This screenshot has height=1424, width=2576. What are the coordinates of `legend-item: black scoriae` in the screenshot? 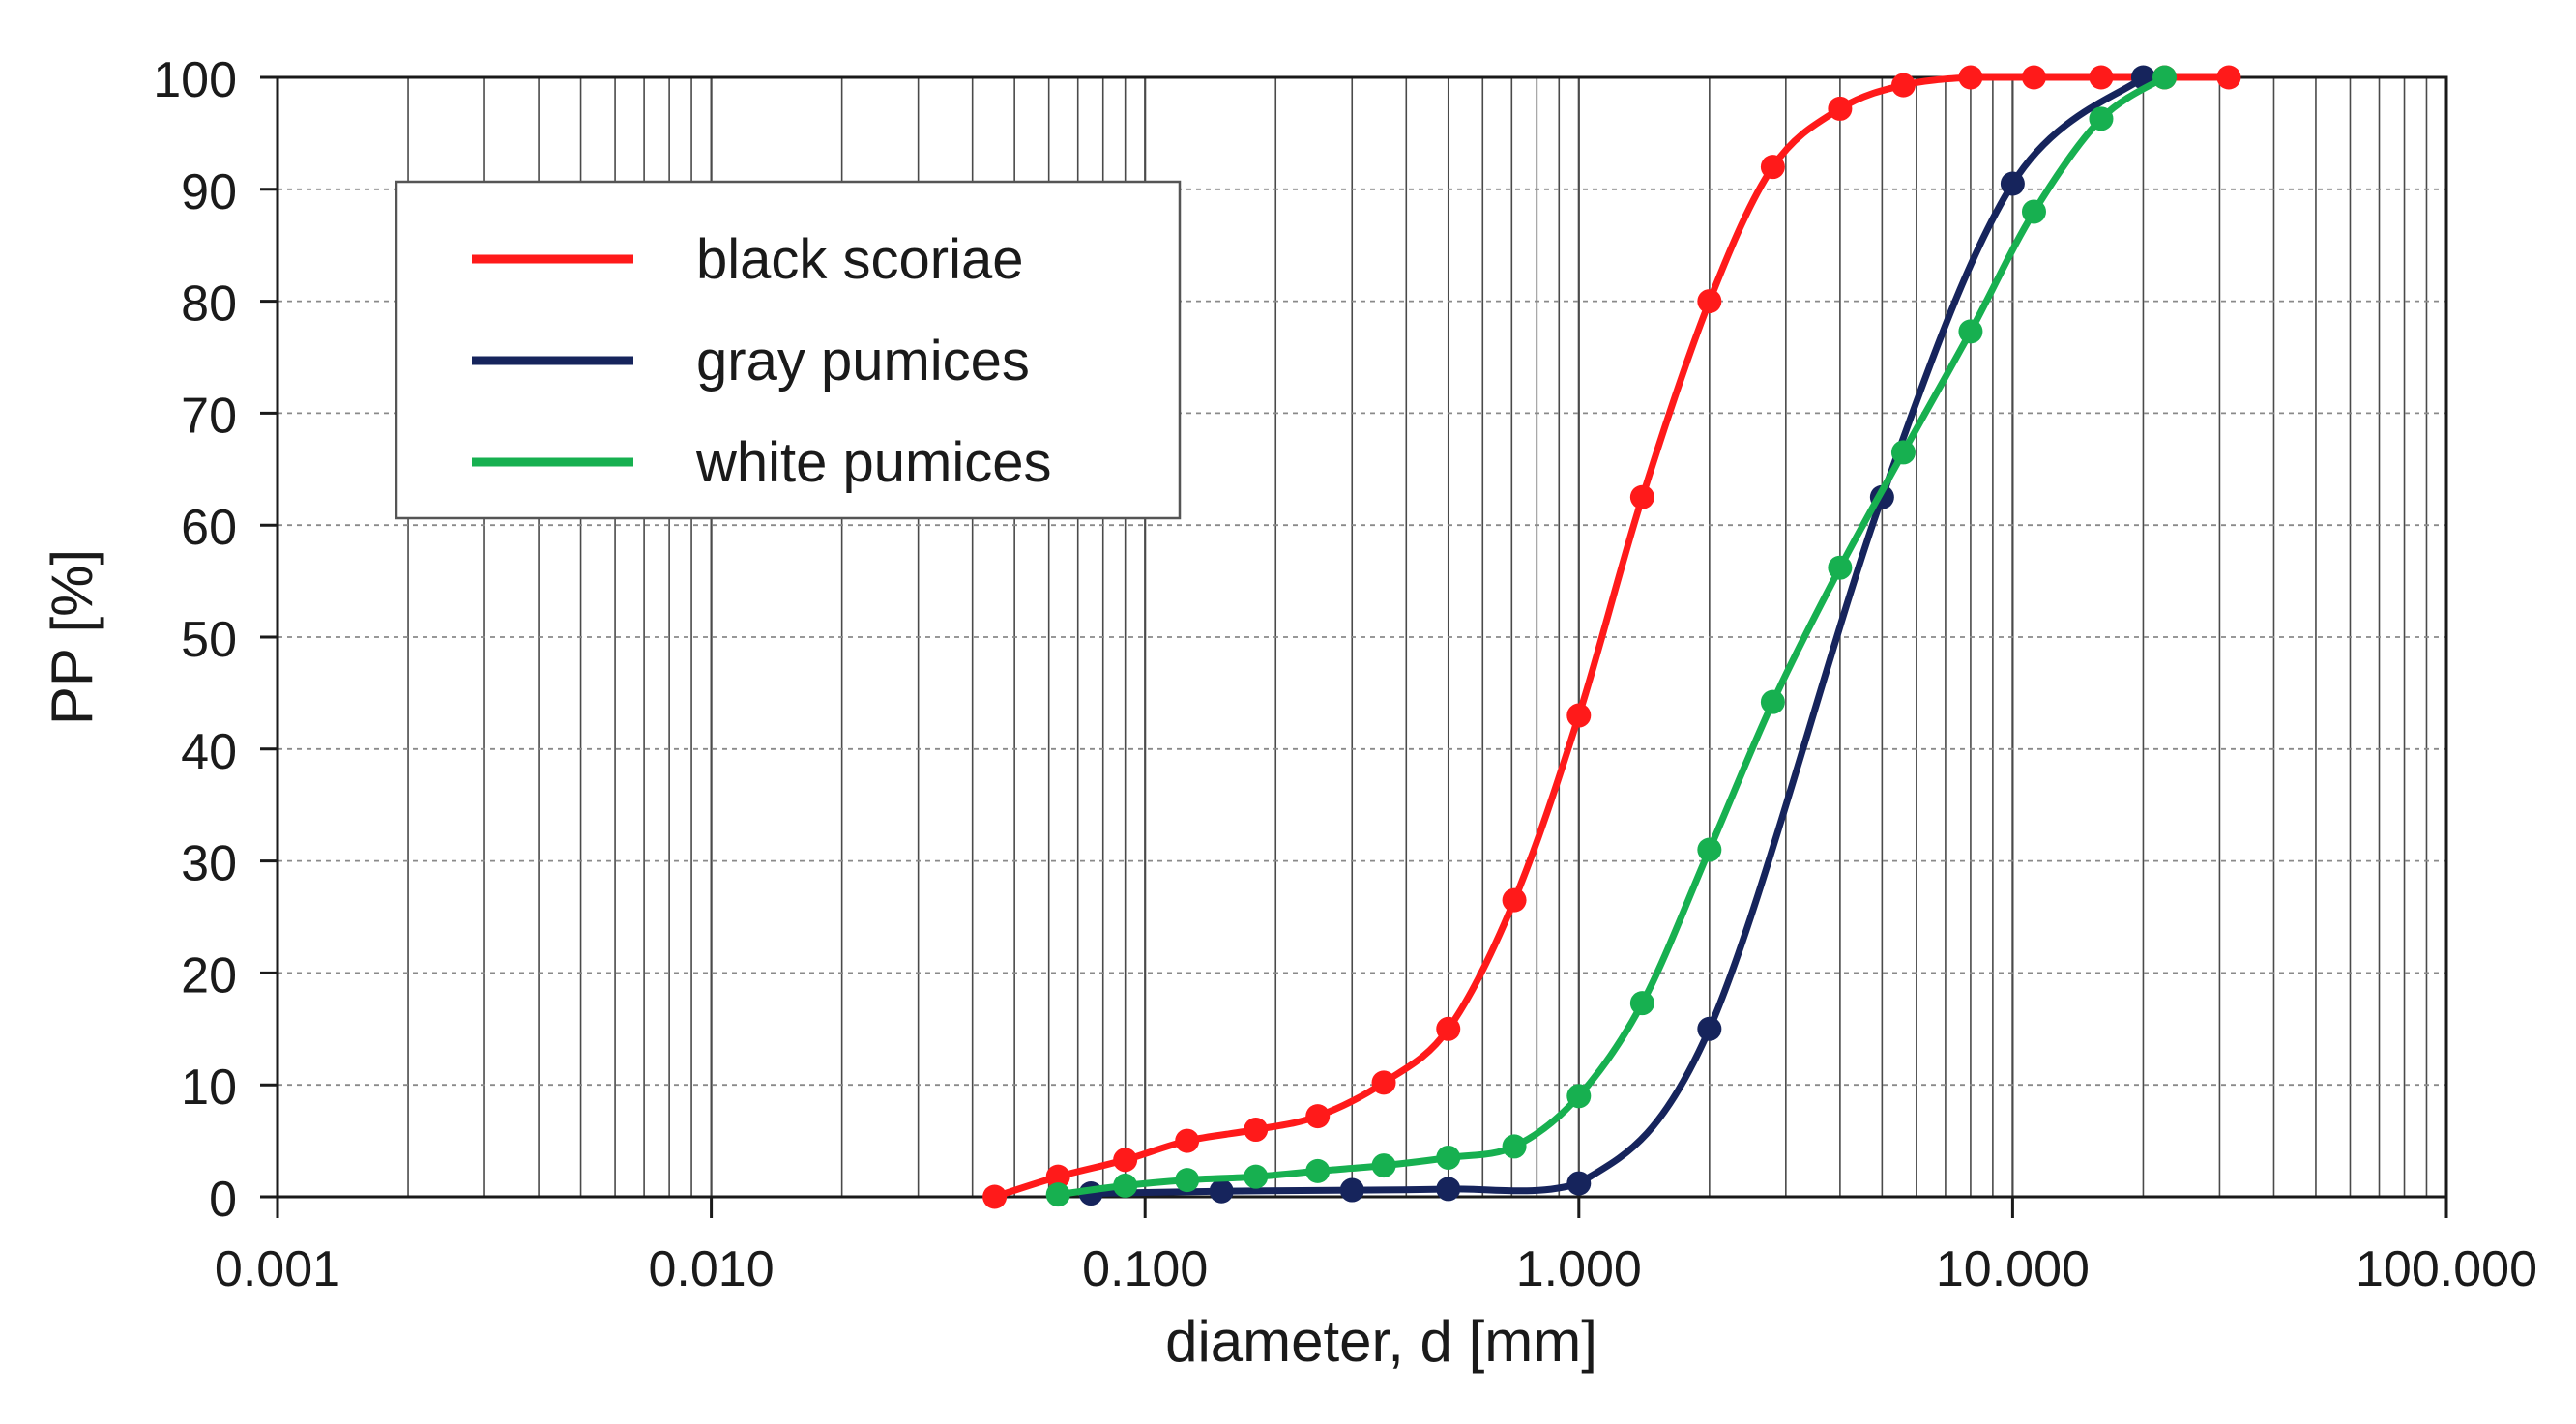 It's located at (747, 259).